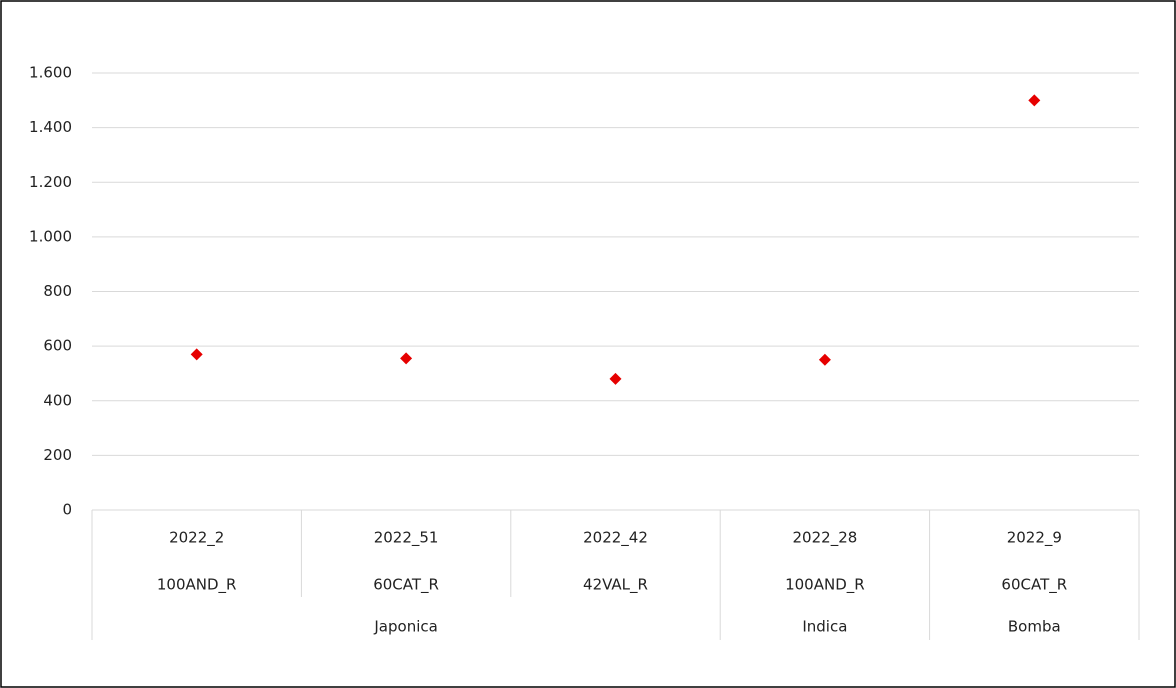 This screenshot has width=1176, height=688. I want to click on y-tick-label: 1.000, so click(50, 236).